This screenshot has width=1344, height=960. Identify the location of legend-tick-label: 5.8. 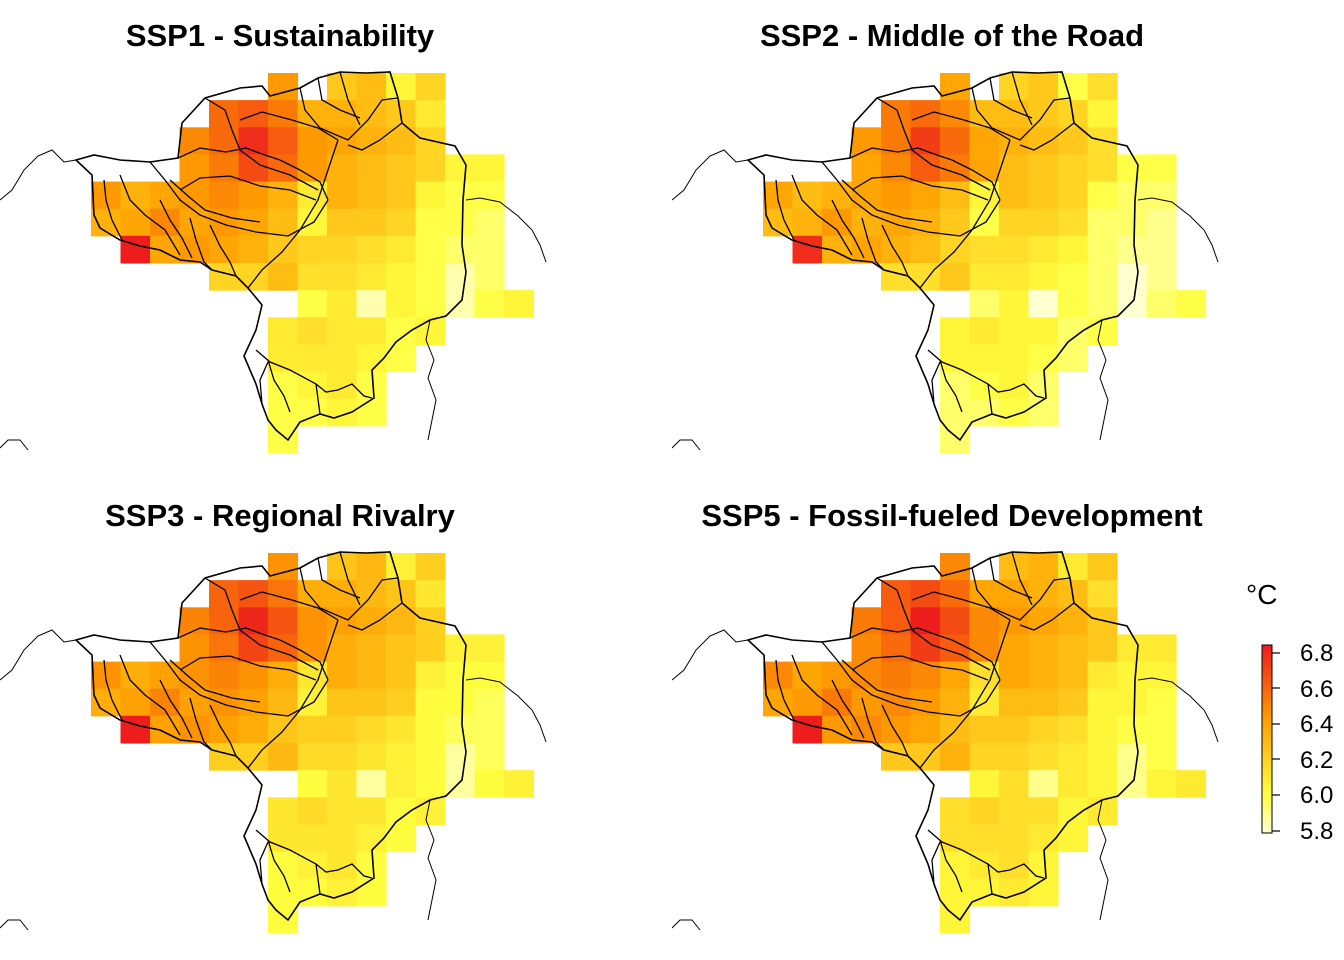
(1317, 831).